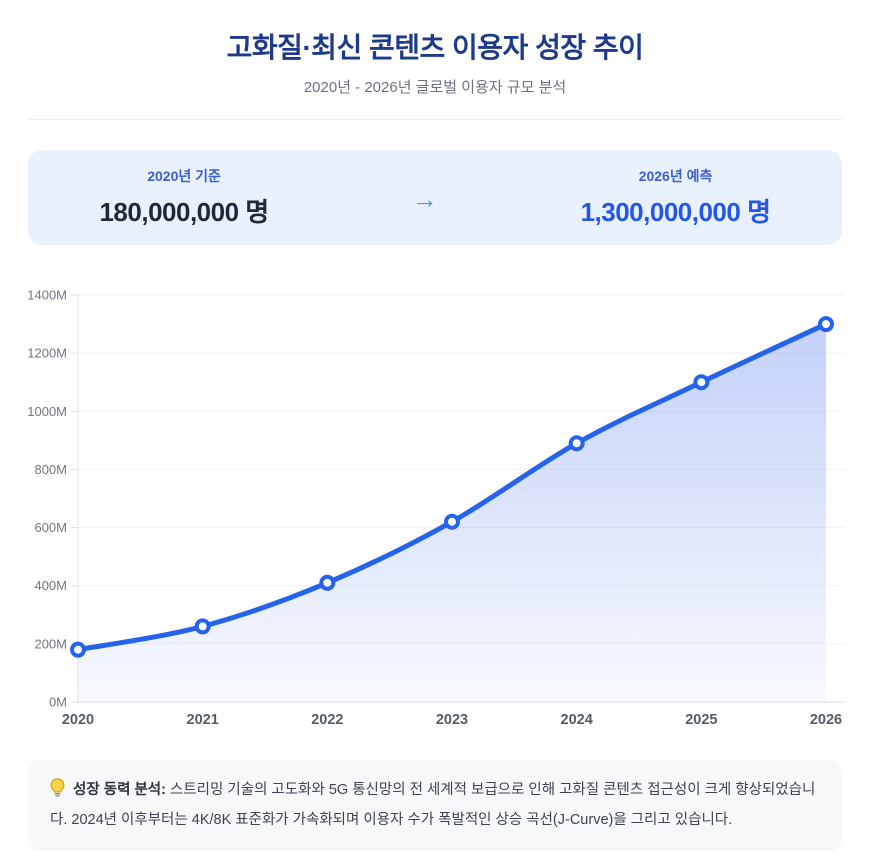  What do you see at coordinates (826, 324) in the screenshot?
I see `data-point-2026` at bounding box center [826, 324].